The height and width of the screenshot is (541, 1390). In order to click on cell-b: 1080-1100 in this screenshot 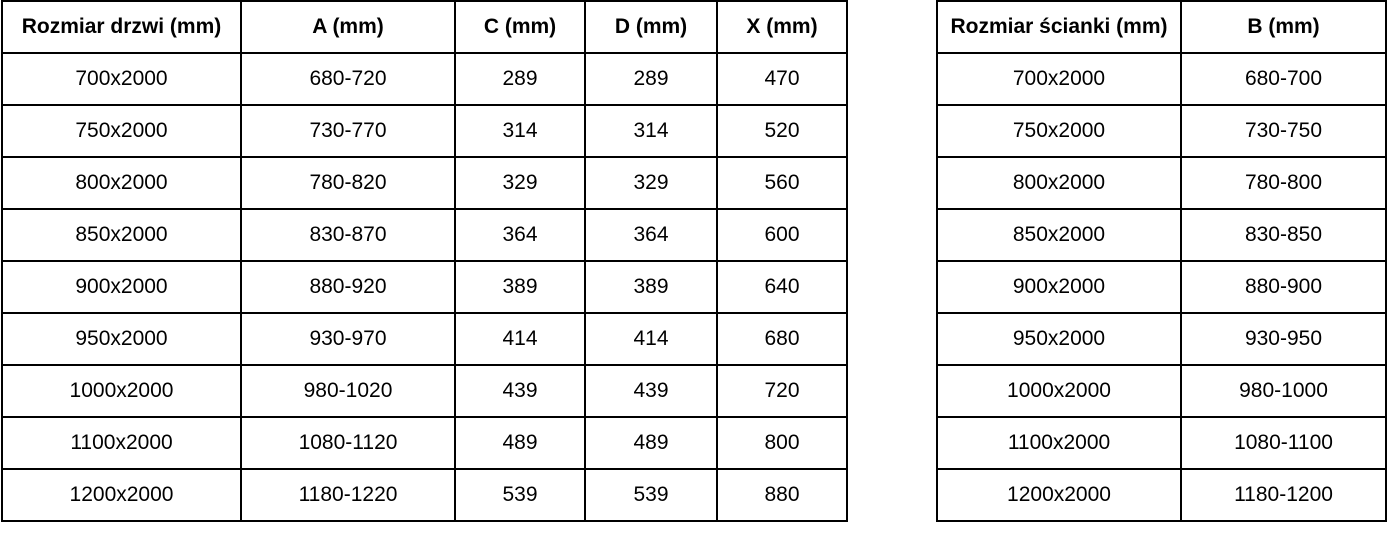, I will do `click(1283, 443)`.